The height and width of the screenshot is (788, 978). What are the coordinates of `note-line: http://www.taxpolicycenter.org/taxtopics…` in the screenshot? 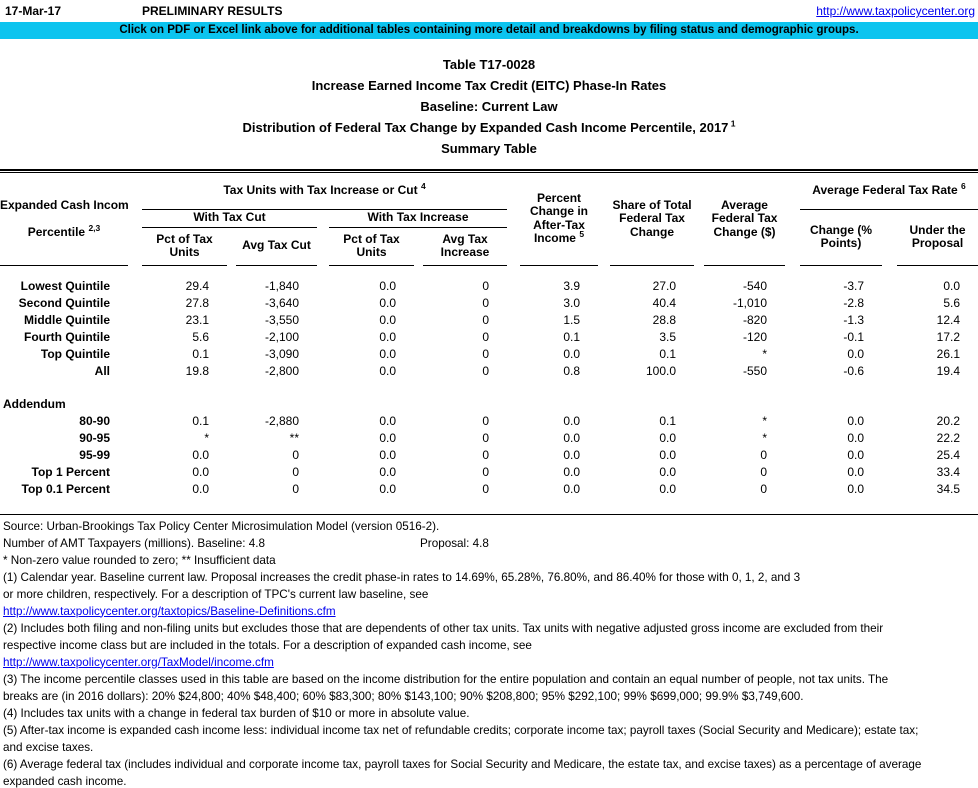 It's located at (489, 611).